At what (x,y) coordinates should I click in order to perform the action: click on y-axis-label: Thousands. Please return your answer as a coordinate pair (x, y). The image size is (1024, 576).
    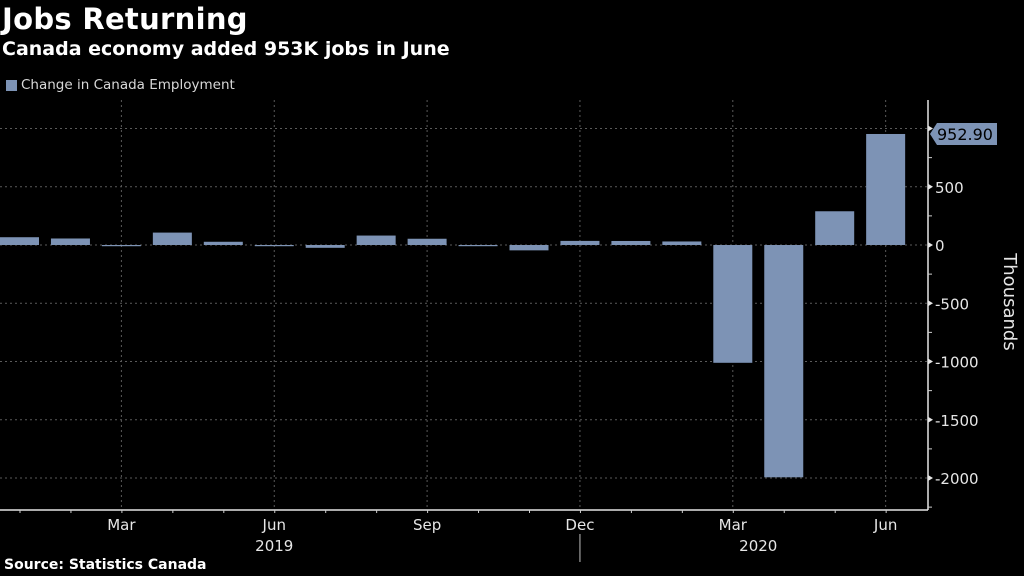
    Looking at the image, I should click on (1009, 301).